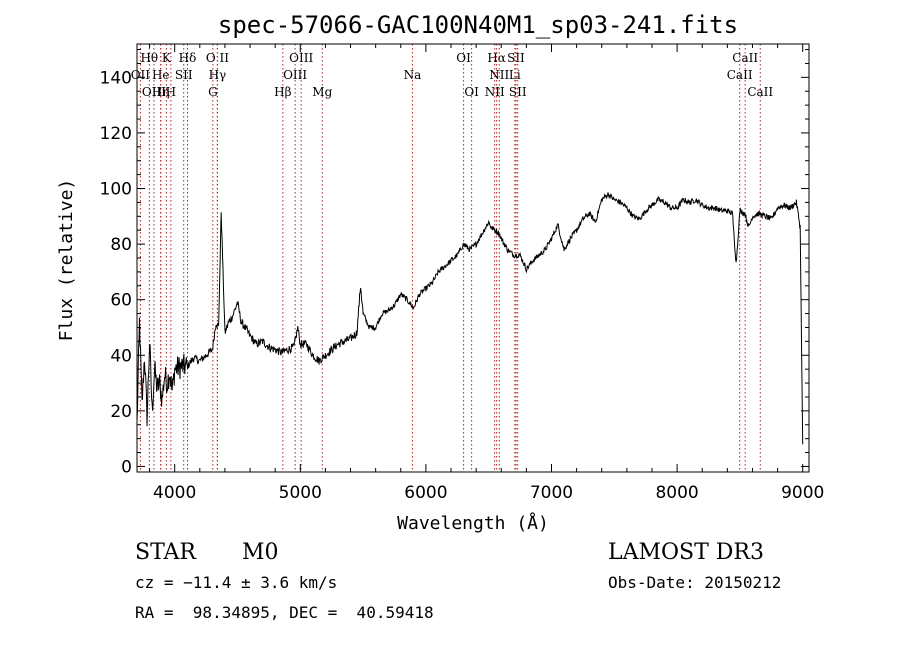 The image size is (900, 649). Describe the element at coordinates (149, 58) in the screenshot. I see `spectral-line-label: Hθ` at that location.